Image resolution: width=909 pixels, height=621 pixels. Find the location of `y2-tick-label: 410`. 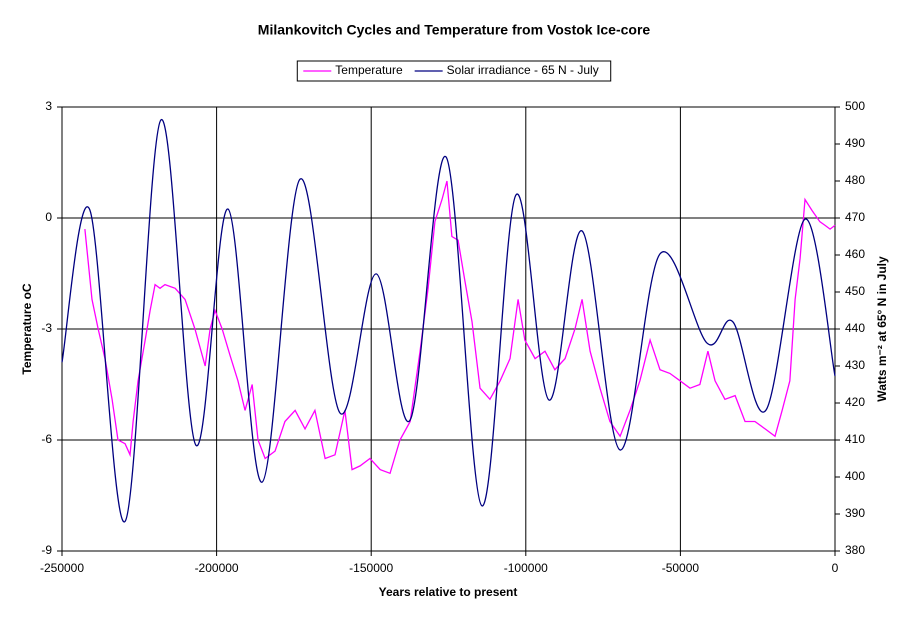

y2-tick-label: 410 is located at coordinates (855, 439).